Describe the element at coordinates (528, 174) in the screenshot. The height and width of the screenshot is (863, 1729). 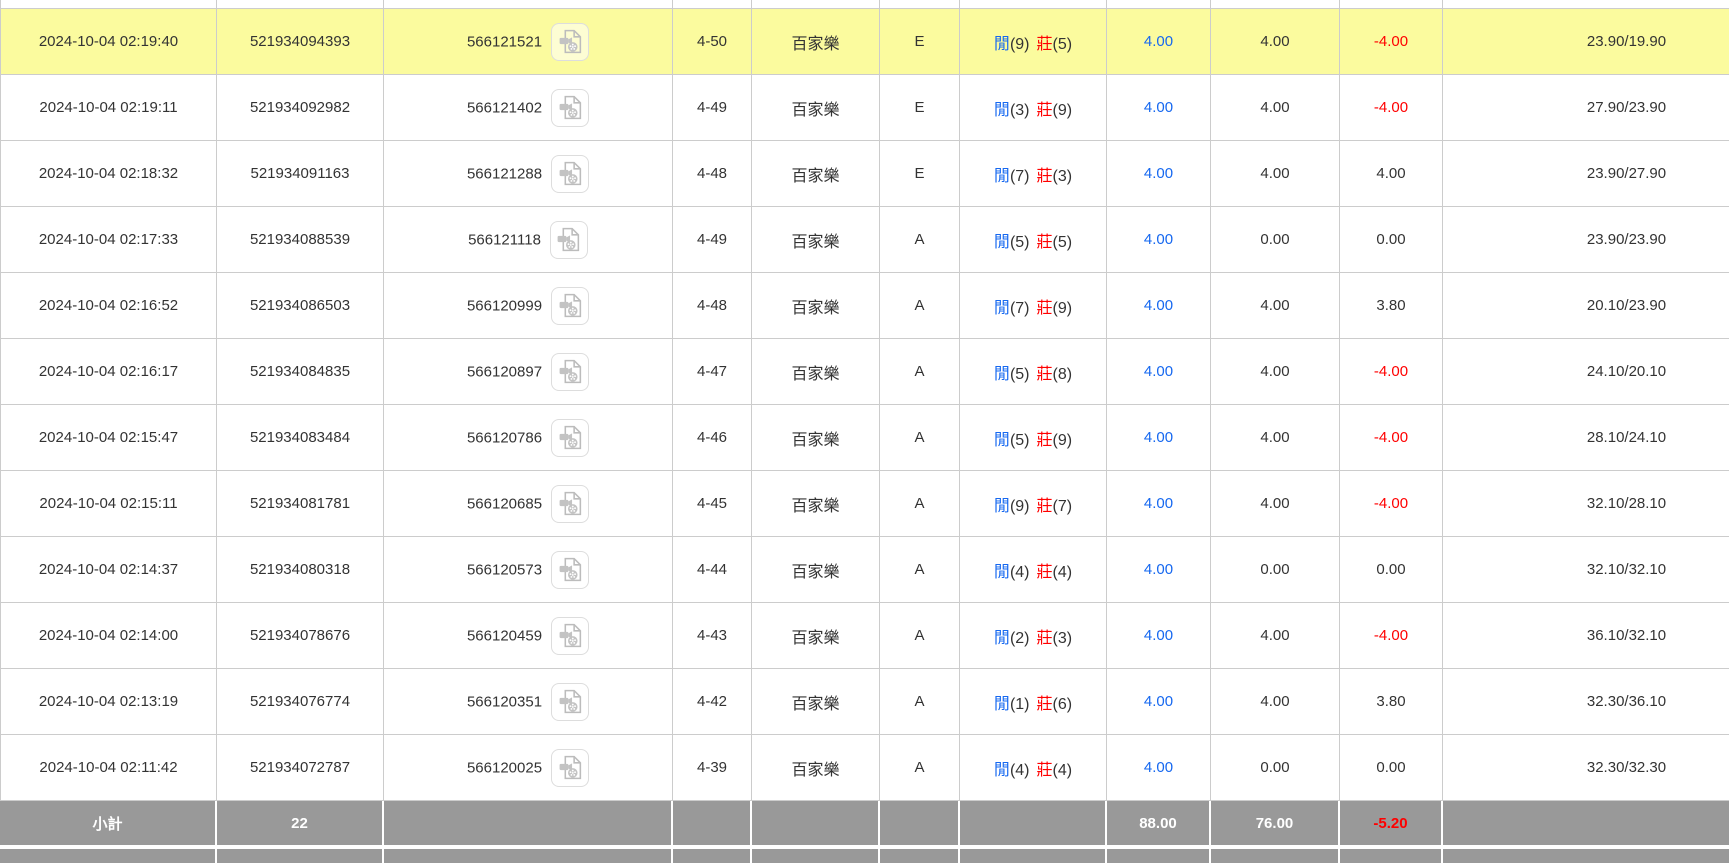
I see `round-id-cell: 566121288` at that location.